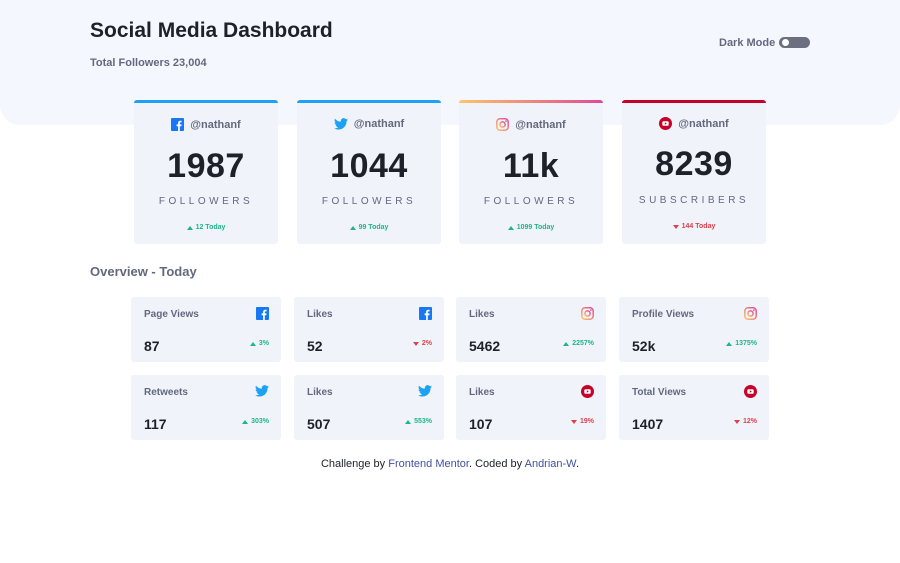  I want to click on card-today: 144 Today, so click(694, 226).